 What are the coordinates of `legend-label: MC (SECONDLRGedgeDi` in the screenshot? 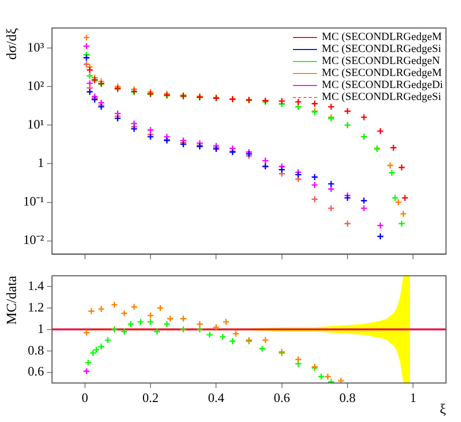 It's located at (382, 85).